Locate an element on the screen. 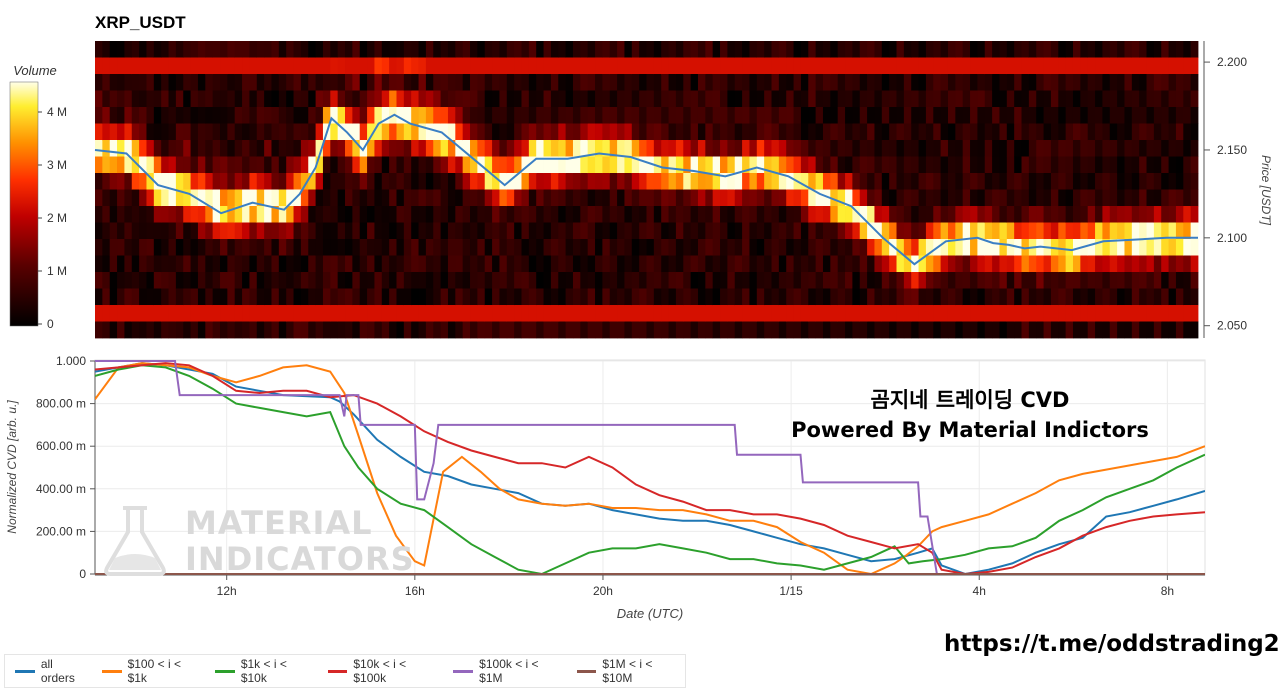 The width and height of the screenshot is (1280, 692). legend-item: $100 < i < $1k is located at coordinates (152, 671).